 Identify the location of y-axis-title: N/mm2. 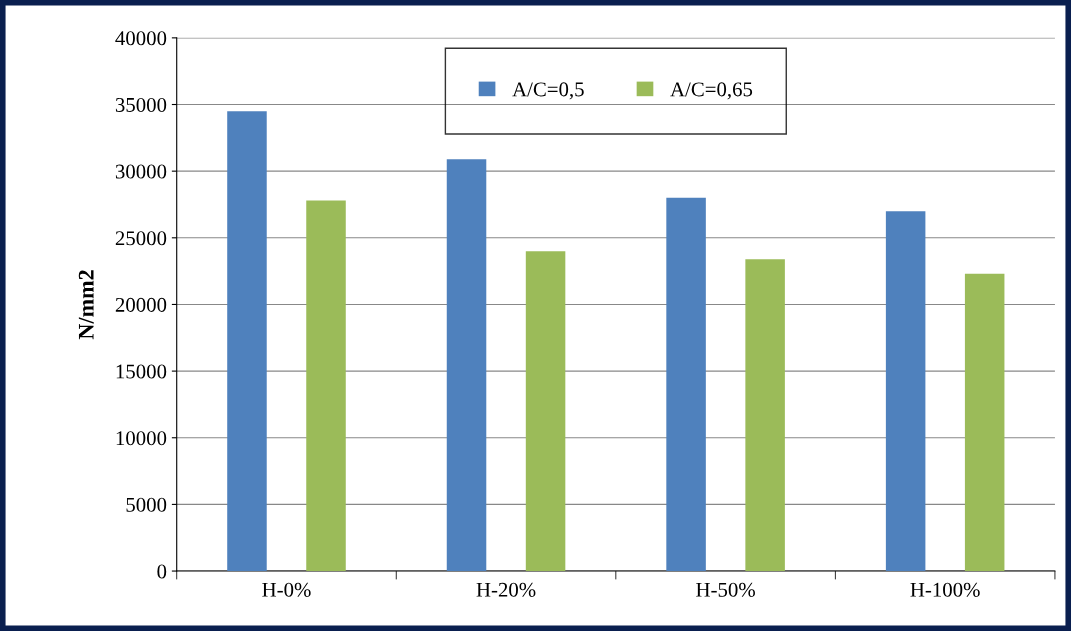
(86, 305).